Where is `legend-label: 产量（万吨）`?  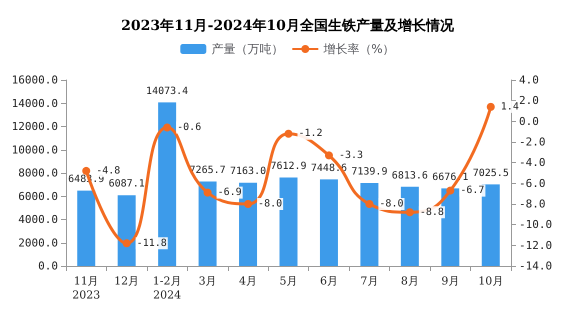 legend-label: 产量（万吨） is located at coordinates (247, 49).